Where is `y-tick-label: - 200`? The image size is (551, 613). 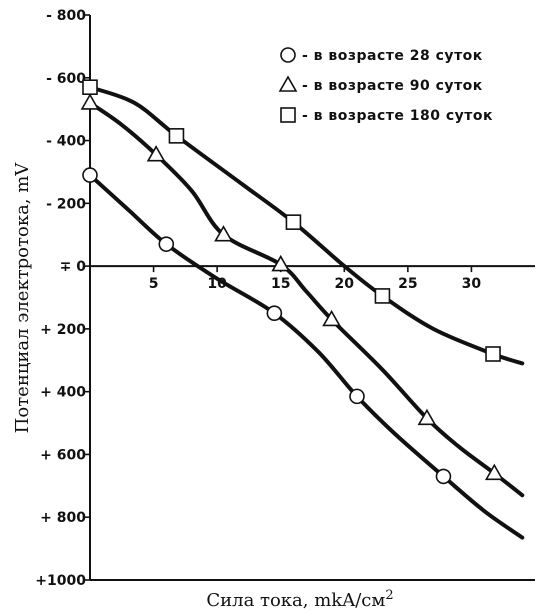 y-tick-label: - 200 is located at coordinates (66, 204).